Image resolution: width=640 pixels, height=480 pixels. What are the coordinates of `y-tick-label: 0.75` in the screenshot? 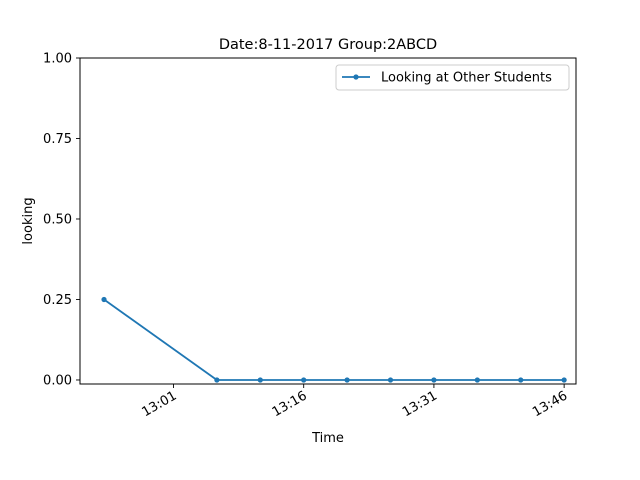 It's located at (57, 139).